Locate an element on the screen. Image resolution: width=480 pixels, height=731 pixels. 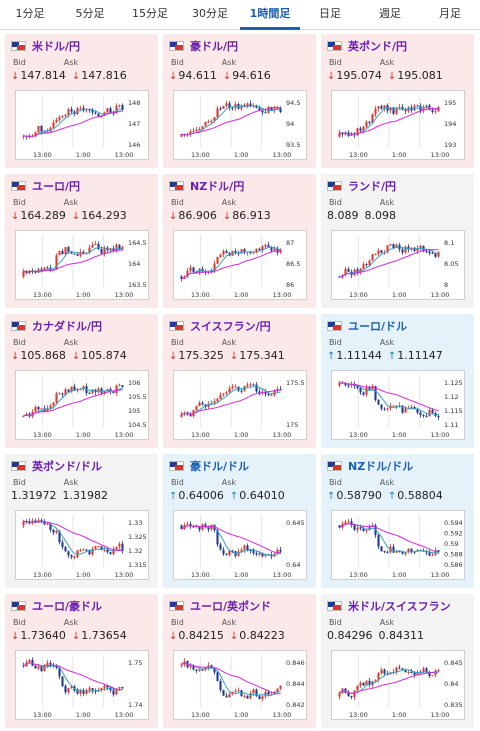
mini-chart: 1.125 1.12 1.115 1.11 13:00 1:00 13:00 is located at coordinates (398, 405).